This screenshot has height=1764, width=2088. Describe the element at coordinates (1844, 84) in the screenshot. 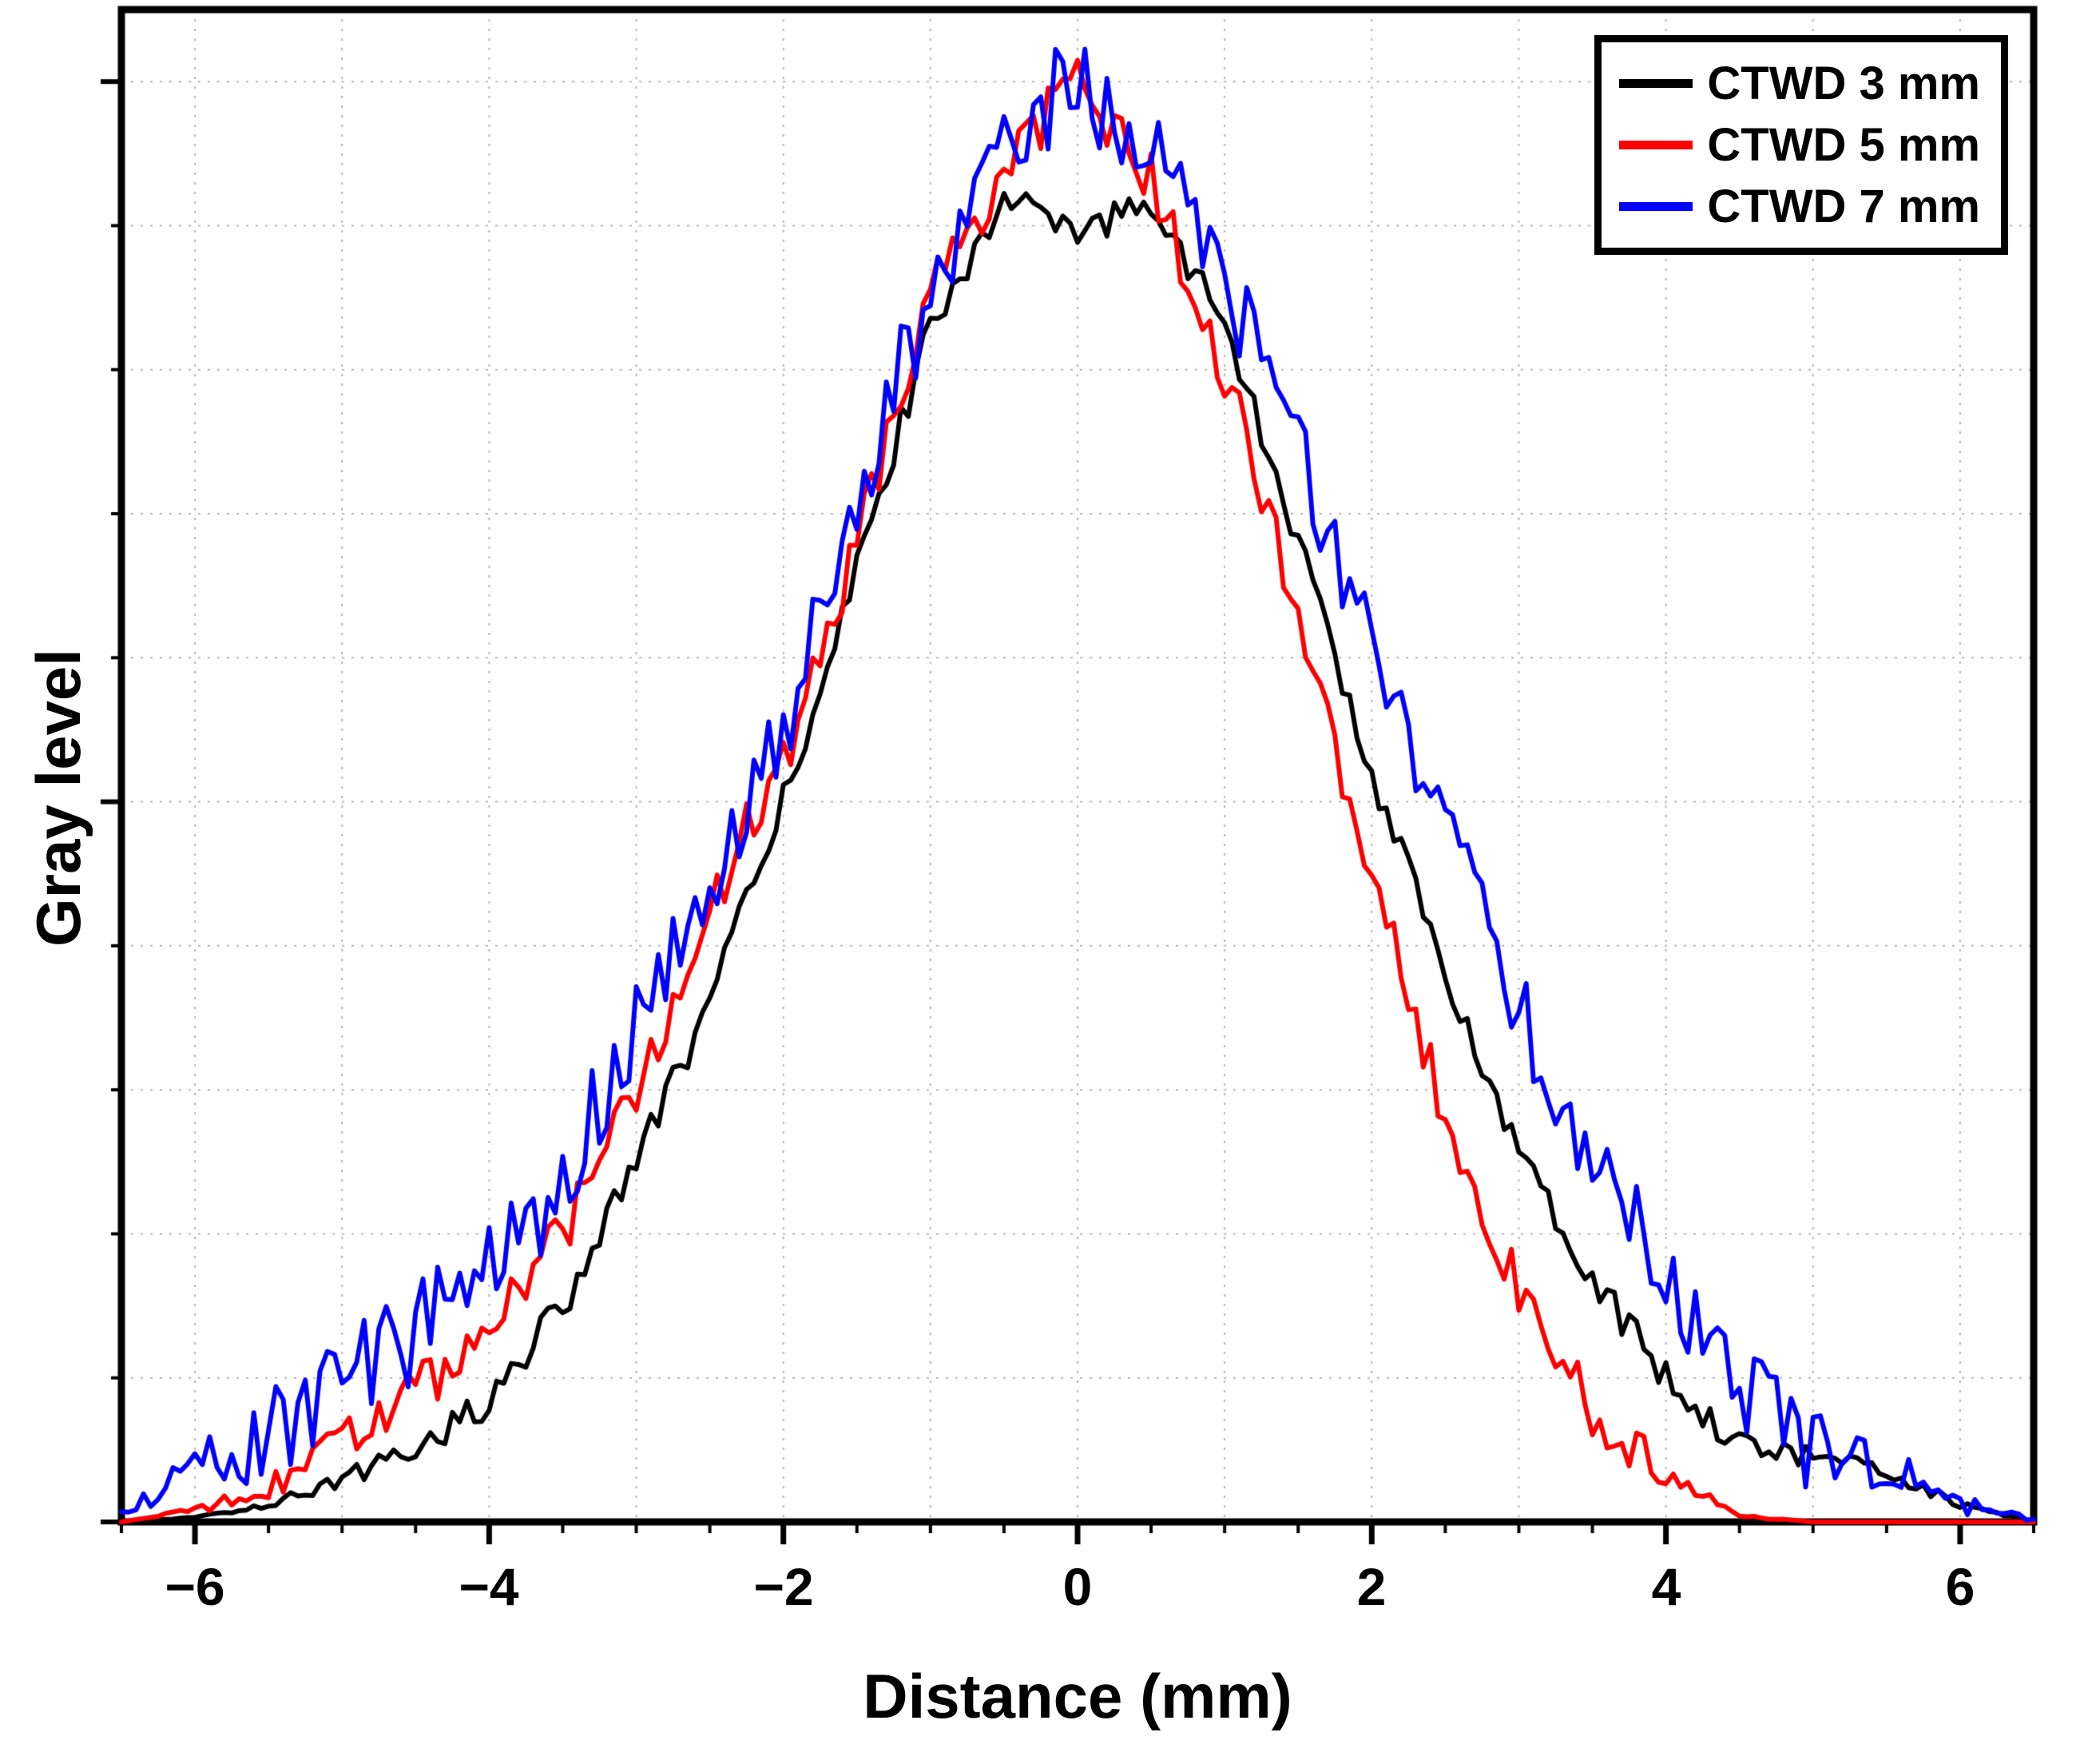

I see `legend-label: CTWD 3 mm` at that location.